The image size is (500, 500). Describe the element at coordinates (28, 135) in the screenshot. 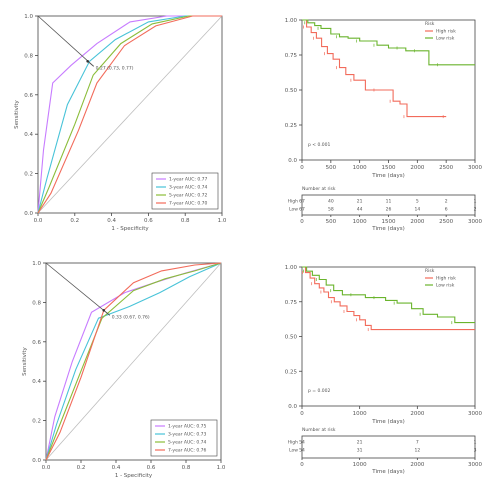

I see `roc-top-y-tick-label: 0.4` at that location.